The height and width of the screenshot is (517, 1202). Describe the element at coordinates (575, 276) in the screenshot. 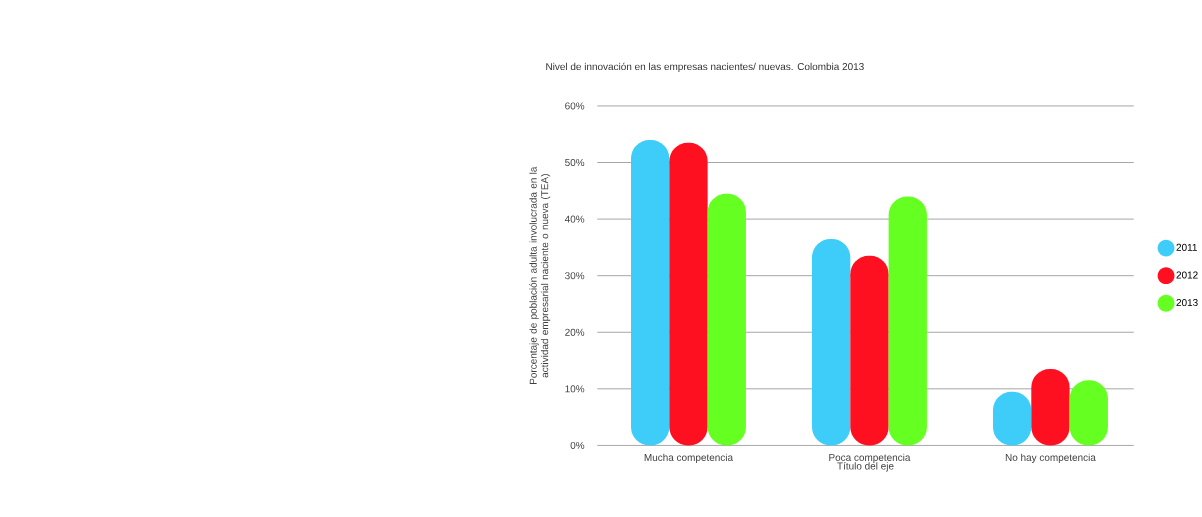

I see `y-tick-label: 30%` at that location.